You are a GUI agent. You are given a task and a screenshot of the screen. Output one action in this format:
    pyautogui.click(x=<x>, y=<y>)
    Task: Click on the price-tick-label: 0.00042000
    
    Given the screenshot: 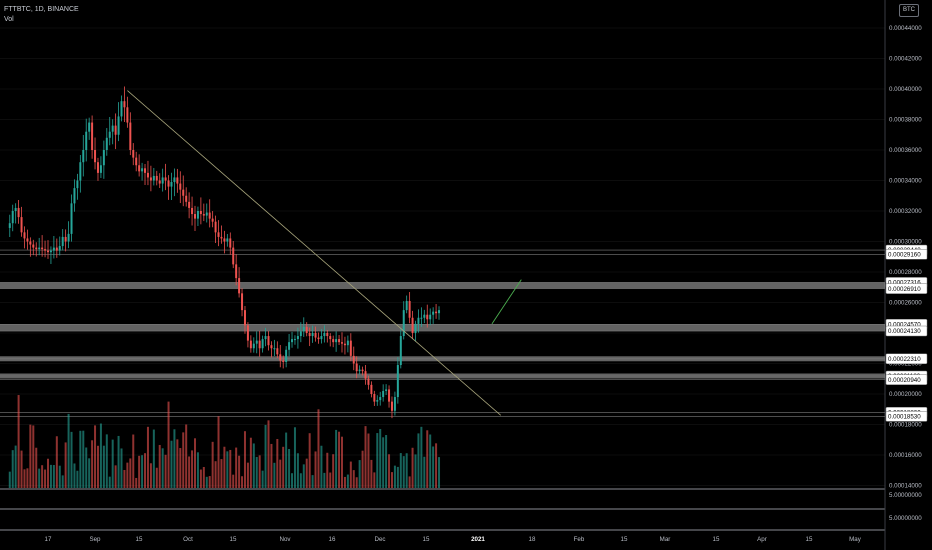 What is the action you would take?
    pyautogui.click(x=905, y=59)
    